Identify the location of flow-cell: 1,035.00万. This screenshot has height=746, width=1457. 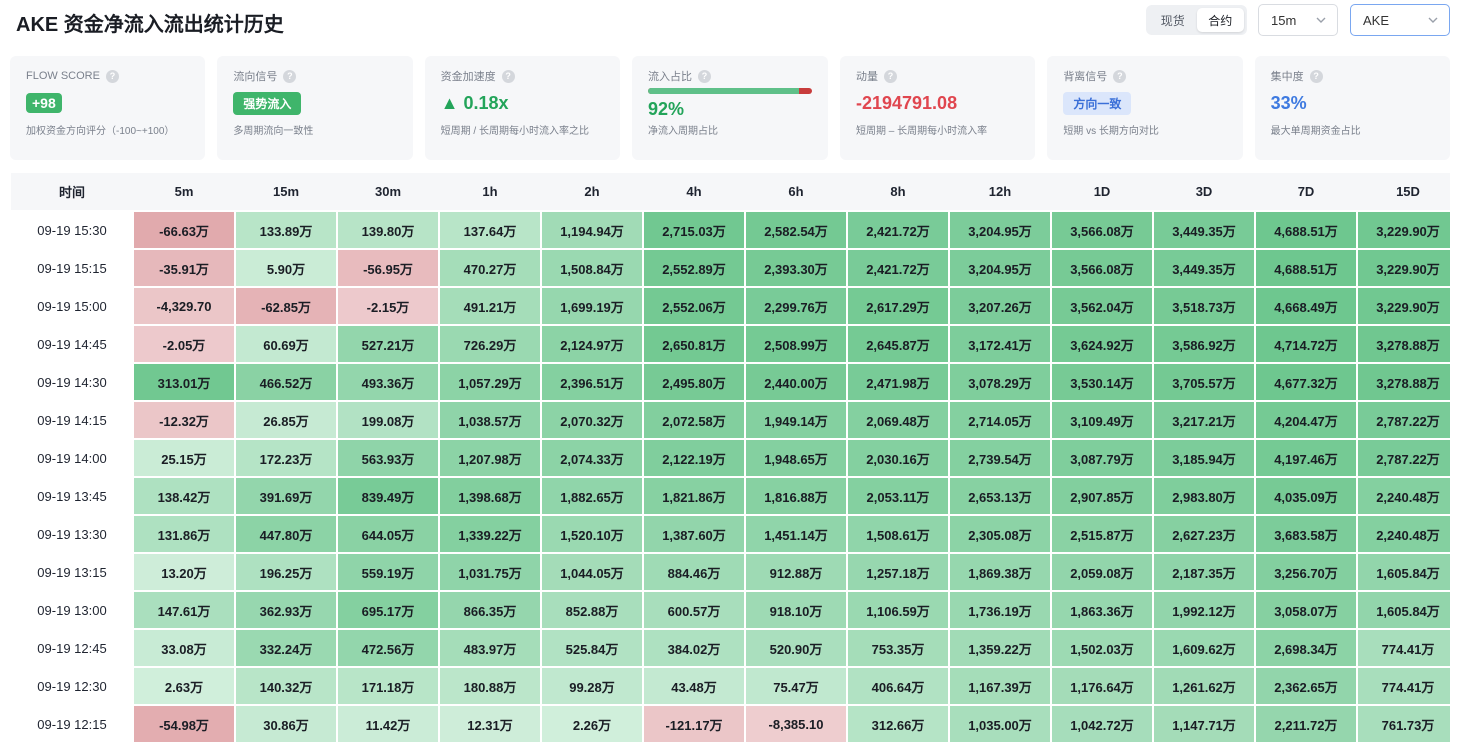
(1000, 724).